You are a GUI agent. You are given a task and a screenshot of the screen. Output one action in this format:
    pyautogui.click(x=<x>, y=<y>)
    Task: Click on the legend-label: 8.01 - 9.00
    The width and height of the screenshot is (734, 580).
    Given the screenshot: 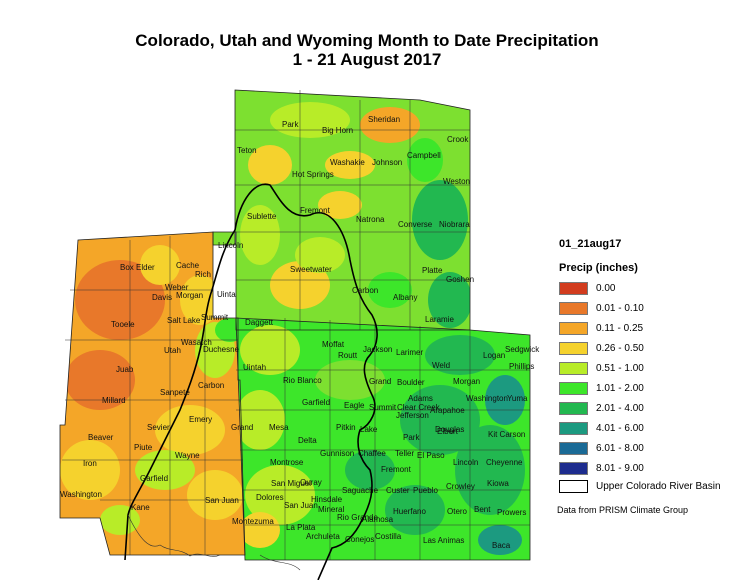 What is the action you would take?
    pyautogui.click(x=620, y=468)
    